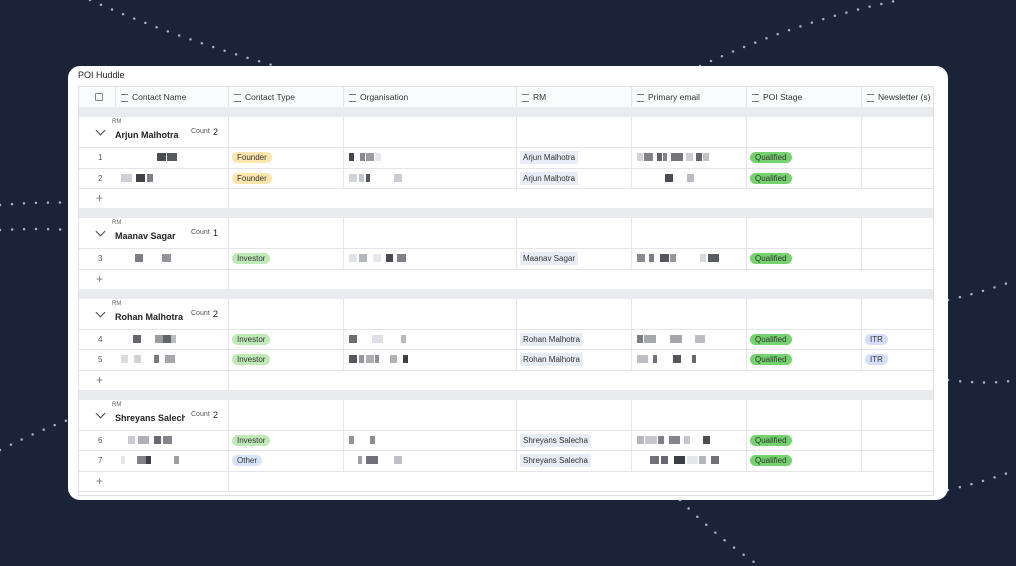 Image resolution: width=1016 pixels, height=566 pixels. What do you see at coordinates (247, 460) in the screenshot?
I see `contact-type-tag: Other` at bounding box center [247, 460].